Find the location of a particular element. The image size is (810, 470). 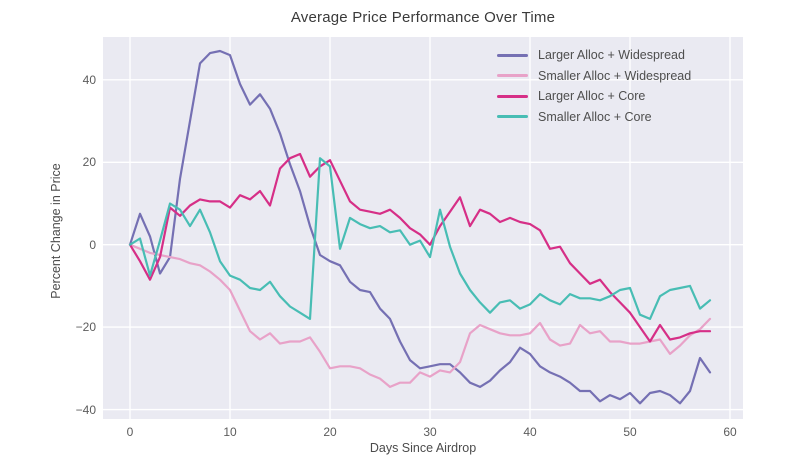

x-tick-label: 10 is located at coordinates (230, 432).